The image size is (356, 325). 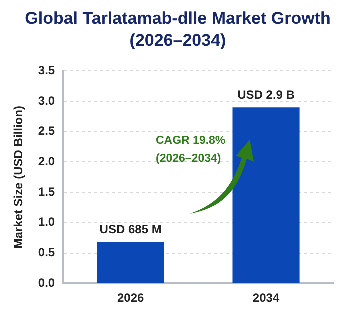 I want to click on y-tick-label: 3.5, so click(x=47, y=71).